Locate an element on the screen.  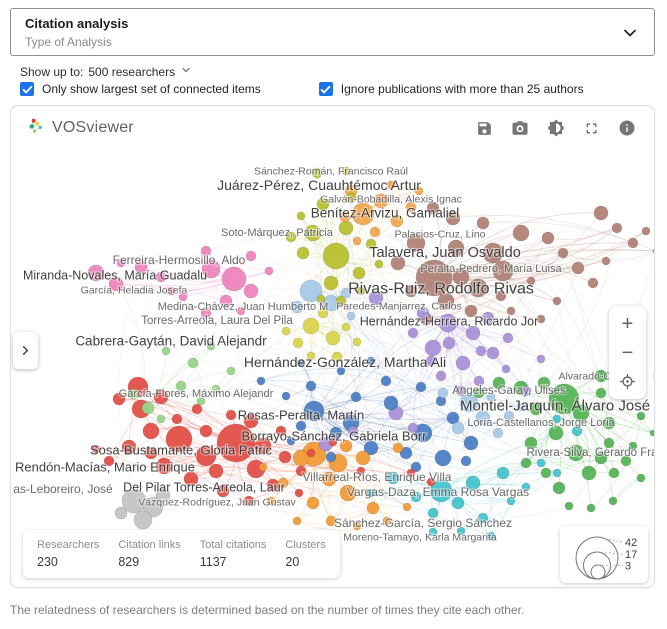
info-button is located at coordinates (627, 128).